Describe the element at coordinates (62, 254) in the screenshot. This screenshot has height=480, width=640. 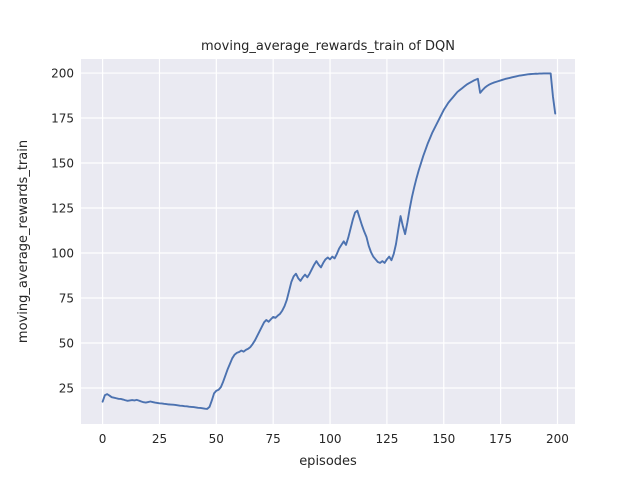
I see `y-tick-label: 100` at that location.